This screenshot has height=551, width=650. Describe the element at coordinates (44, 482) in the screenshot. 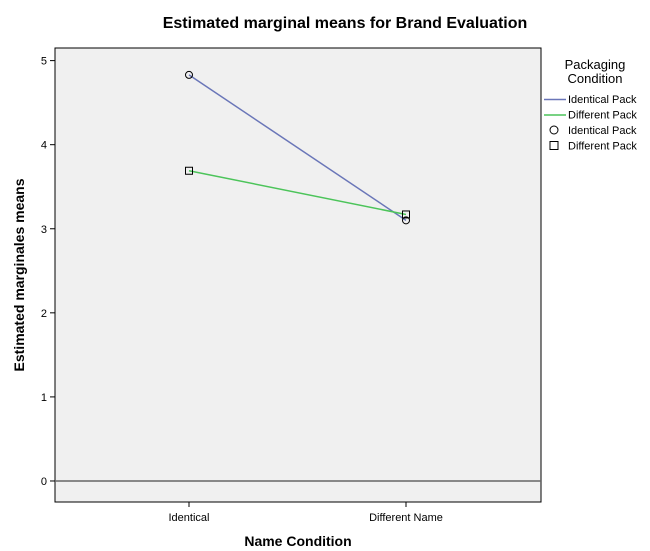

I see `y-tick-label: 0` at that location.